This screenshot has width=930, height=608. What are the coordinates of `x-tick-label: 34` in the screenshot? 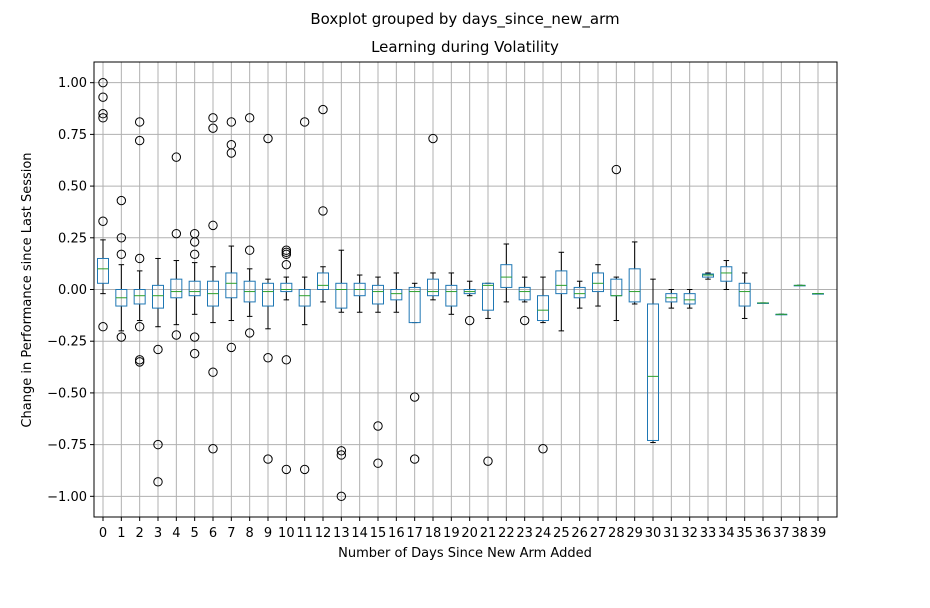 It's located at (726, 533).